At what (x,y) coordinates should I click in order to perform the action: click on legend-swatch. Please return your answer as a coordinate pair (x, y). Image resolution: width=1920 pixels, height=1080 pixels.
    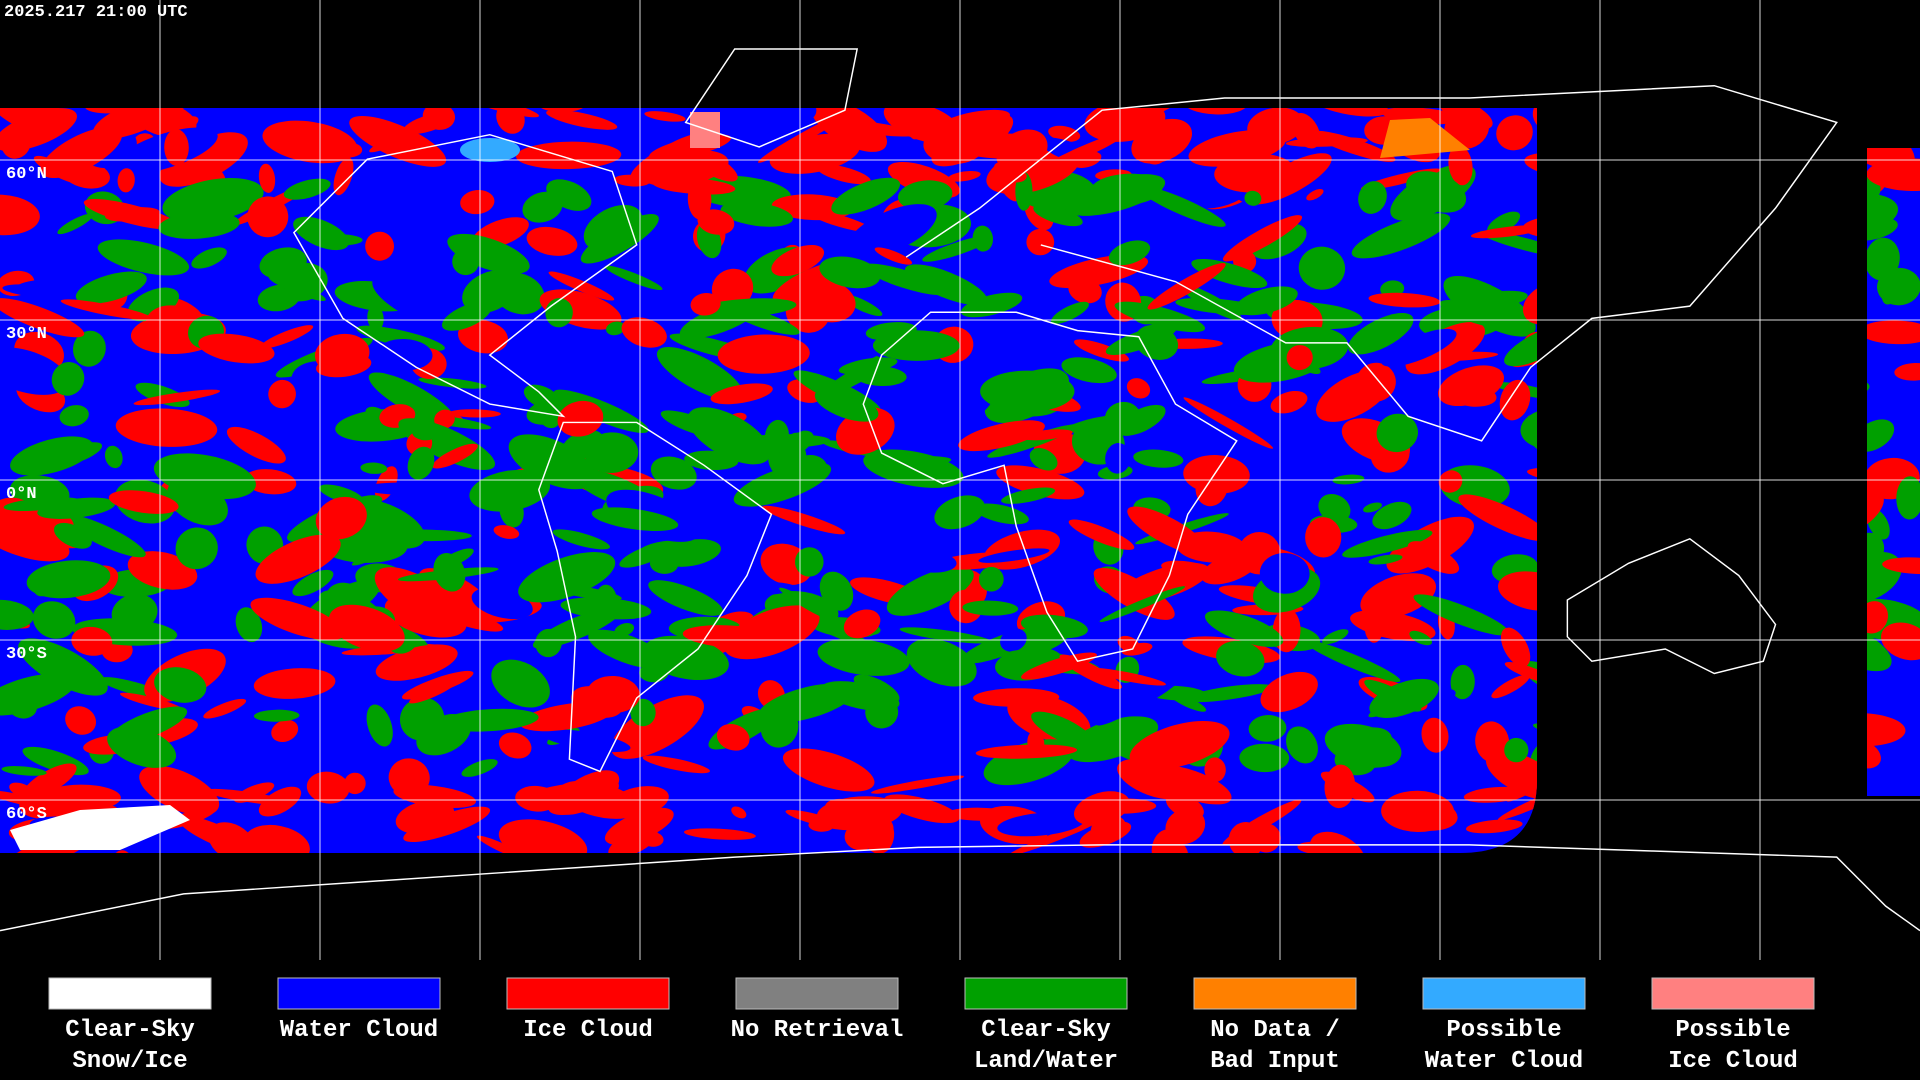
    Looking at the image, I should click on (1046, 993).